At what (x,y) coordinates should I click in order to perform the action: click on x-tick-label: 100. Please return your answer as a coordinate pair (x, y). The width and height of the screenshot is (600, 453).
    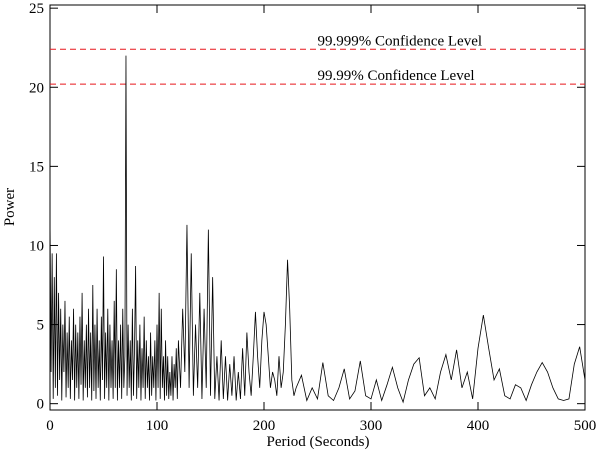
    Looking at the image, I should click on (157, 426).